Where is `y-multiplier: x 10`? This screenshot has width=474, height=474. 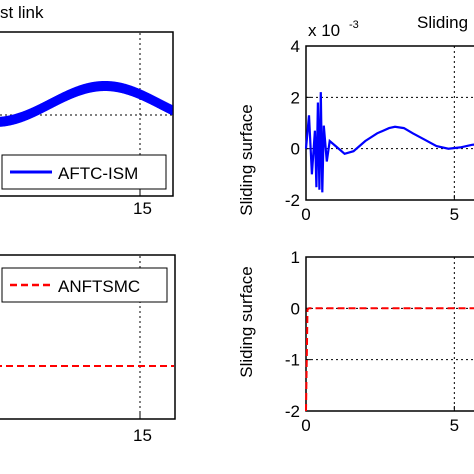
y-multiplier: x 10 is located at coordinates (324, 30).